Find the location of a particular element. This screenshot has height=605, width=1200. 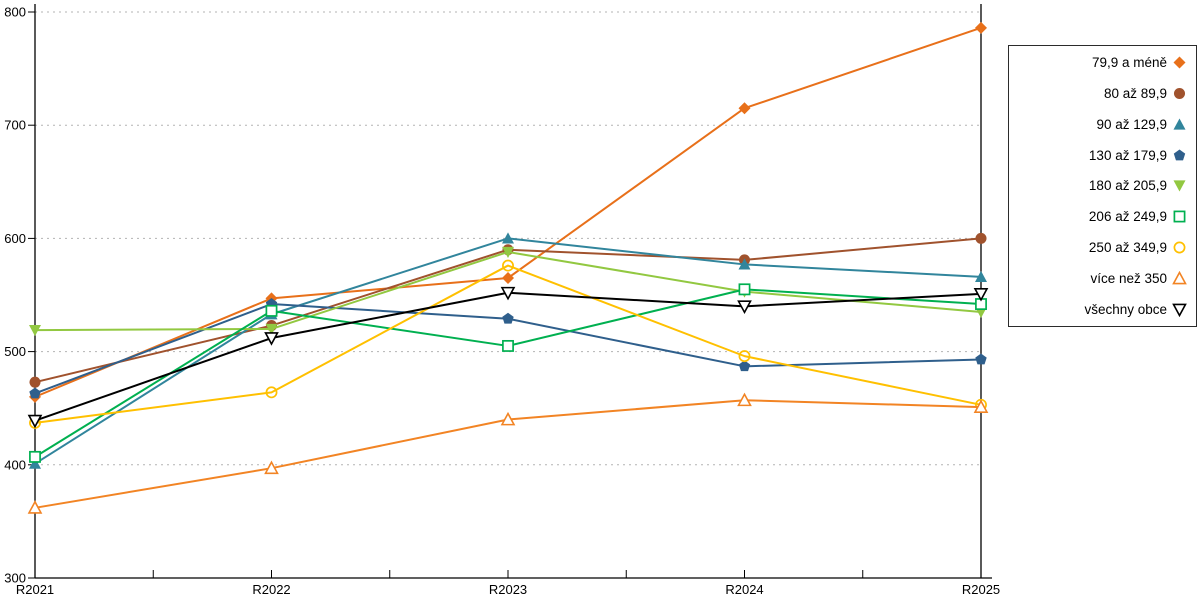

legend-item: 130 až 179,9 is located at coordinates (1102, 155).